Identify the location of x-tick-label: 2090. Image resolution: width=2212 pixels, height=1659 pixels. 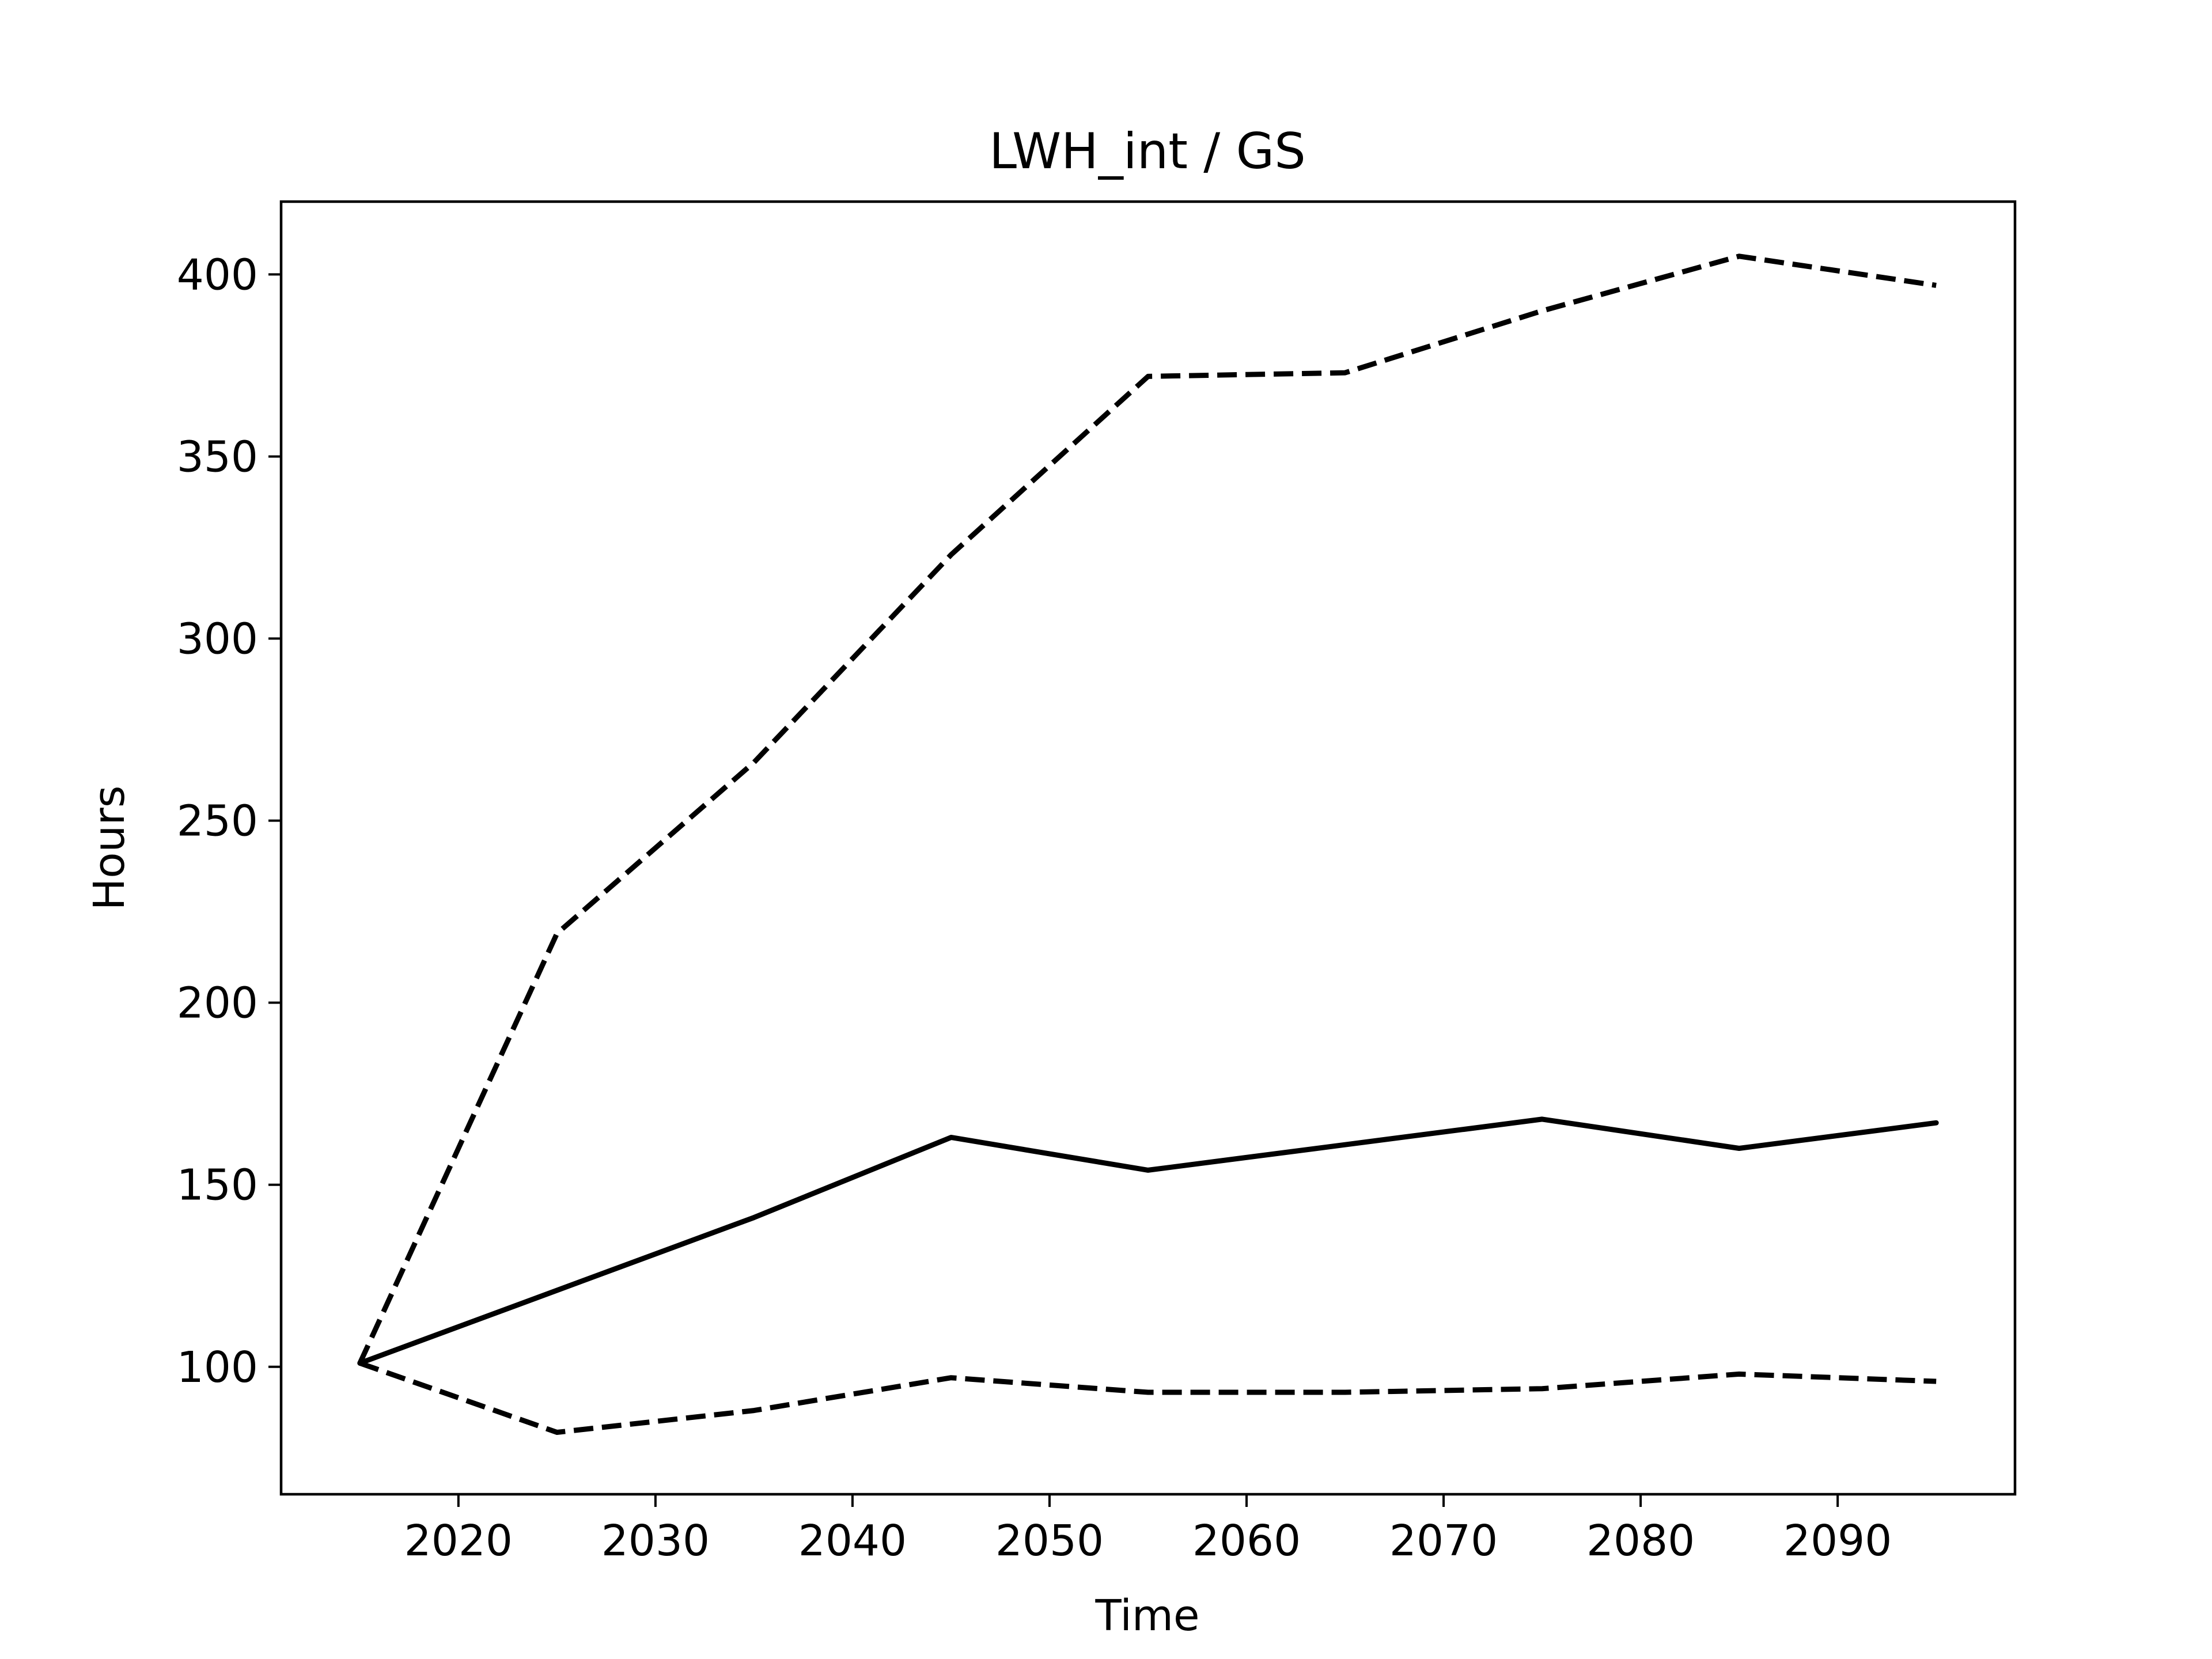
(1837, 1541).